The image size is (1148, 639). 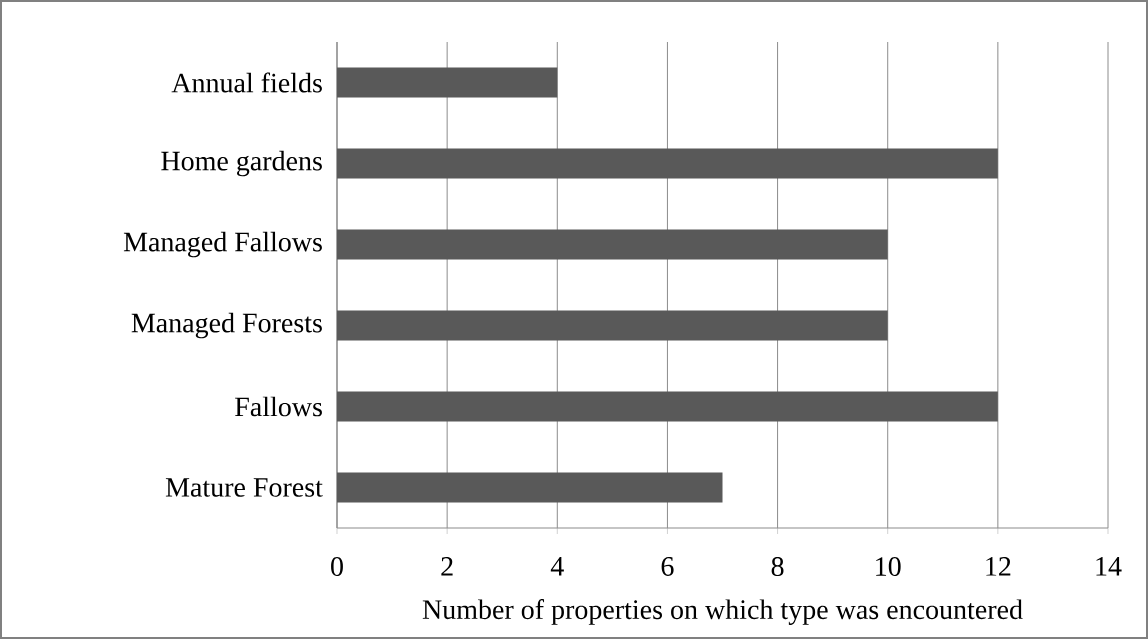 I want to click on x-tick-label: 2, so click(x=447, y=566).